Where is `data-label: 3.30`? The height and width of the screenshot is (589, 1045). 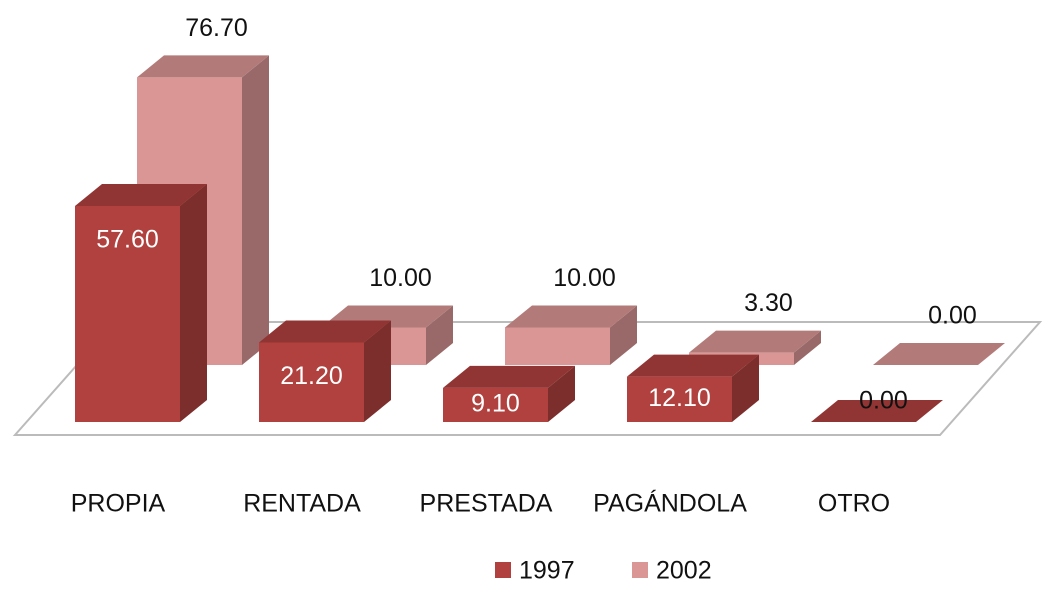
data-label: 3.30 is located at coordinates (768, 303).